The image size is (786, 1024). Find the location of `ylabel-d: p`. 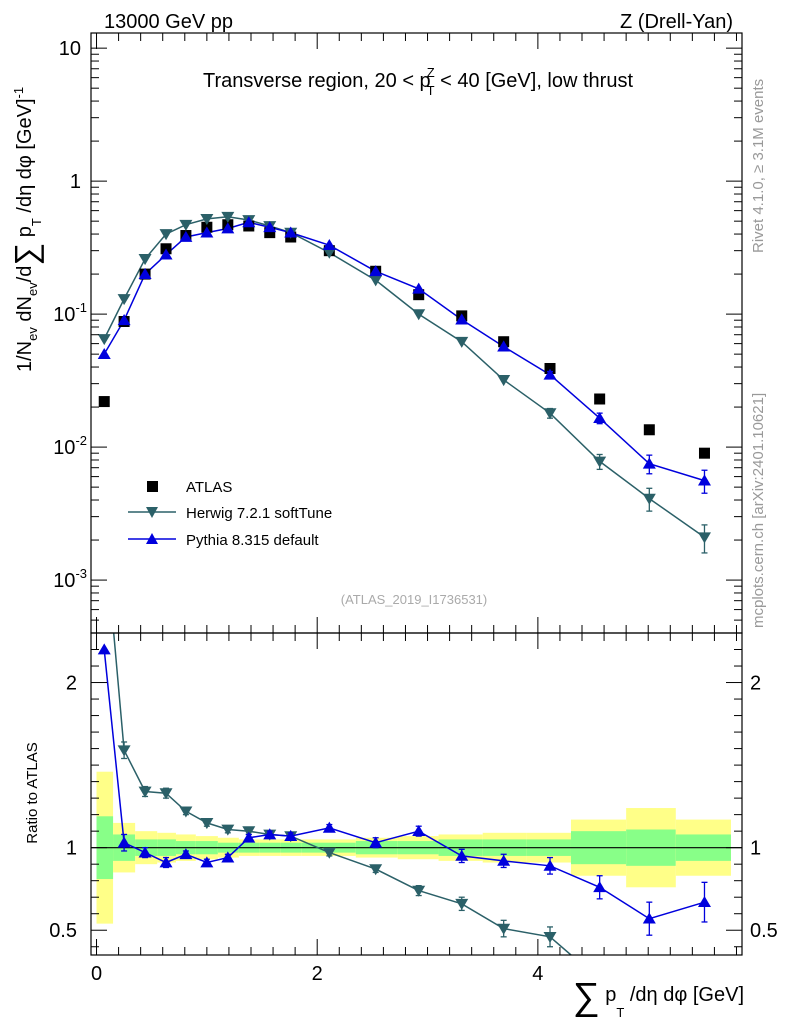

ylabel-d: p is located at coordinates (25, 234).